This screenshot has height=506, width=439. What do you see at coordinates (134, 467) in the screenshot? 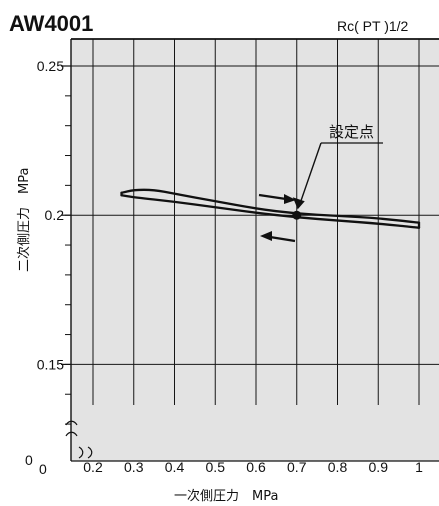
I see `x-tick-label: 0.3` at bounding box center [134, 467].